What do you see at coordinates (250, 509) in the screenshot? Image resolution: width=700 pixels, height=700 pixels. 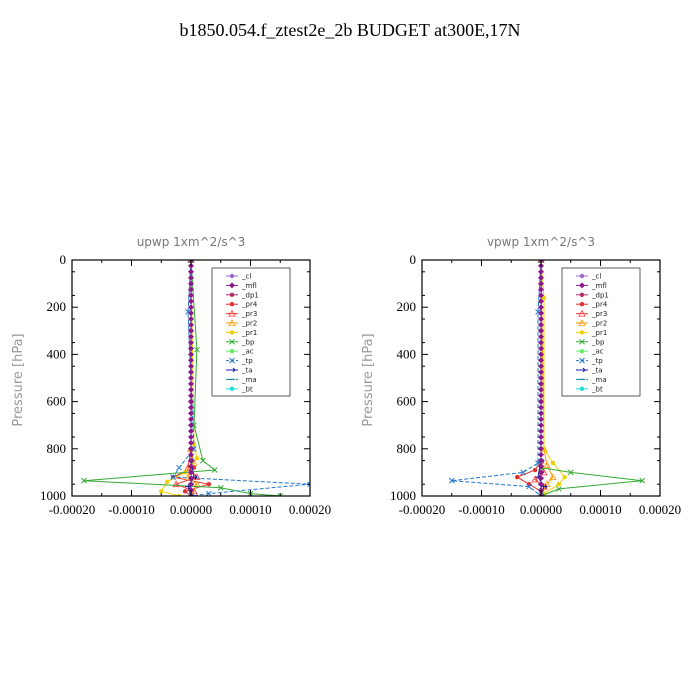 I see `x-tick-label: 0.00010` at bounding box center [250, 509].